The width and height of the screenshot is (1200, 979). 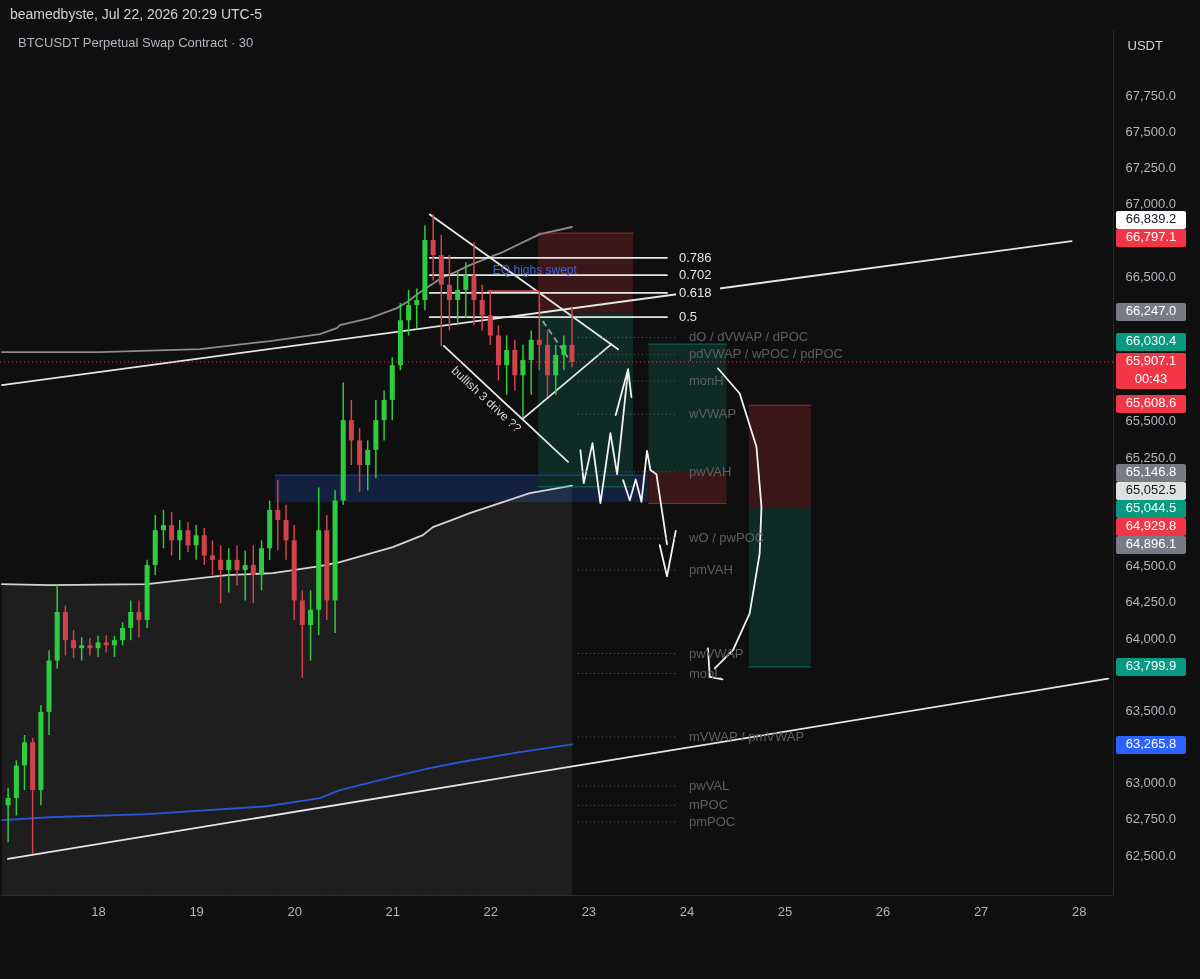 What do you see at coordinates (749, 337) in the screenshot?
I see `series-label: dO / dVWAP / dPOC` at bounding box center [749, 337].